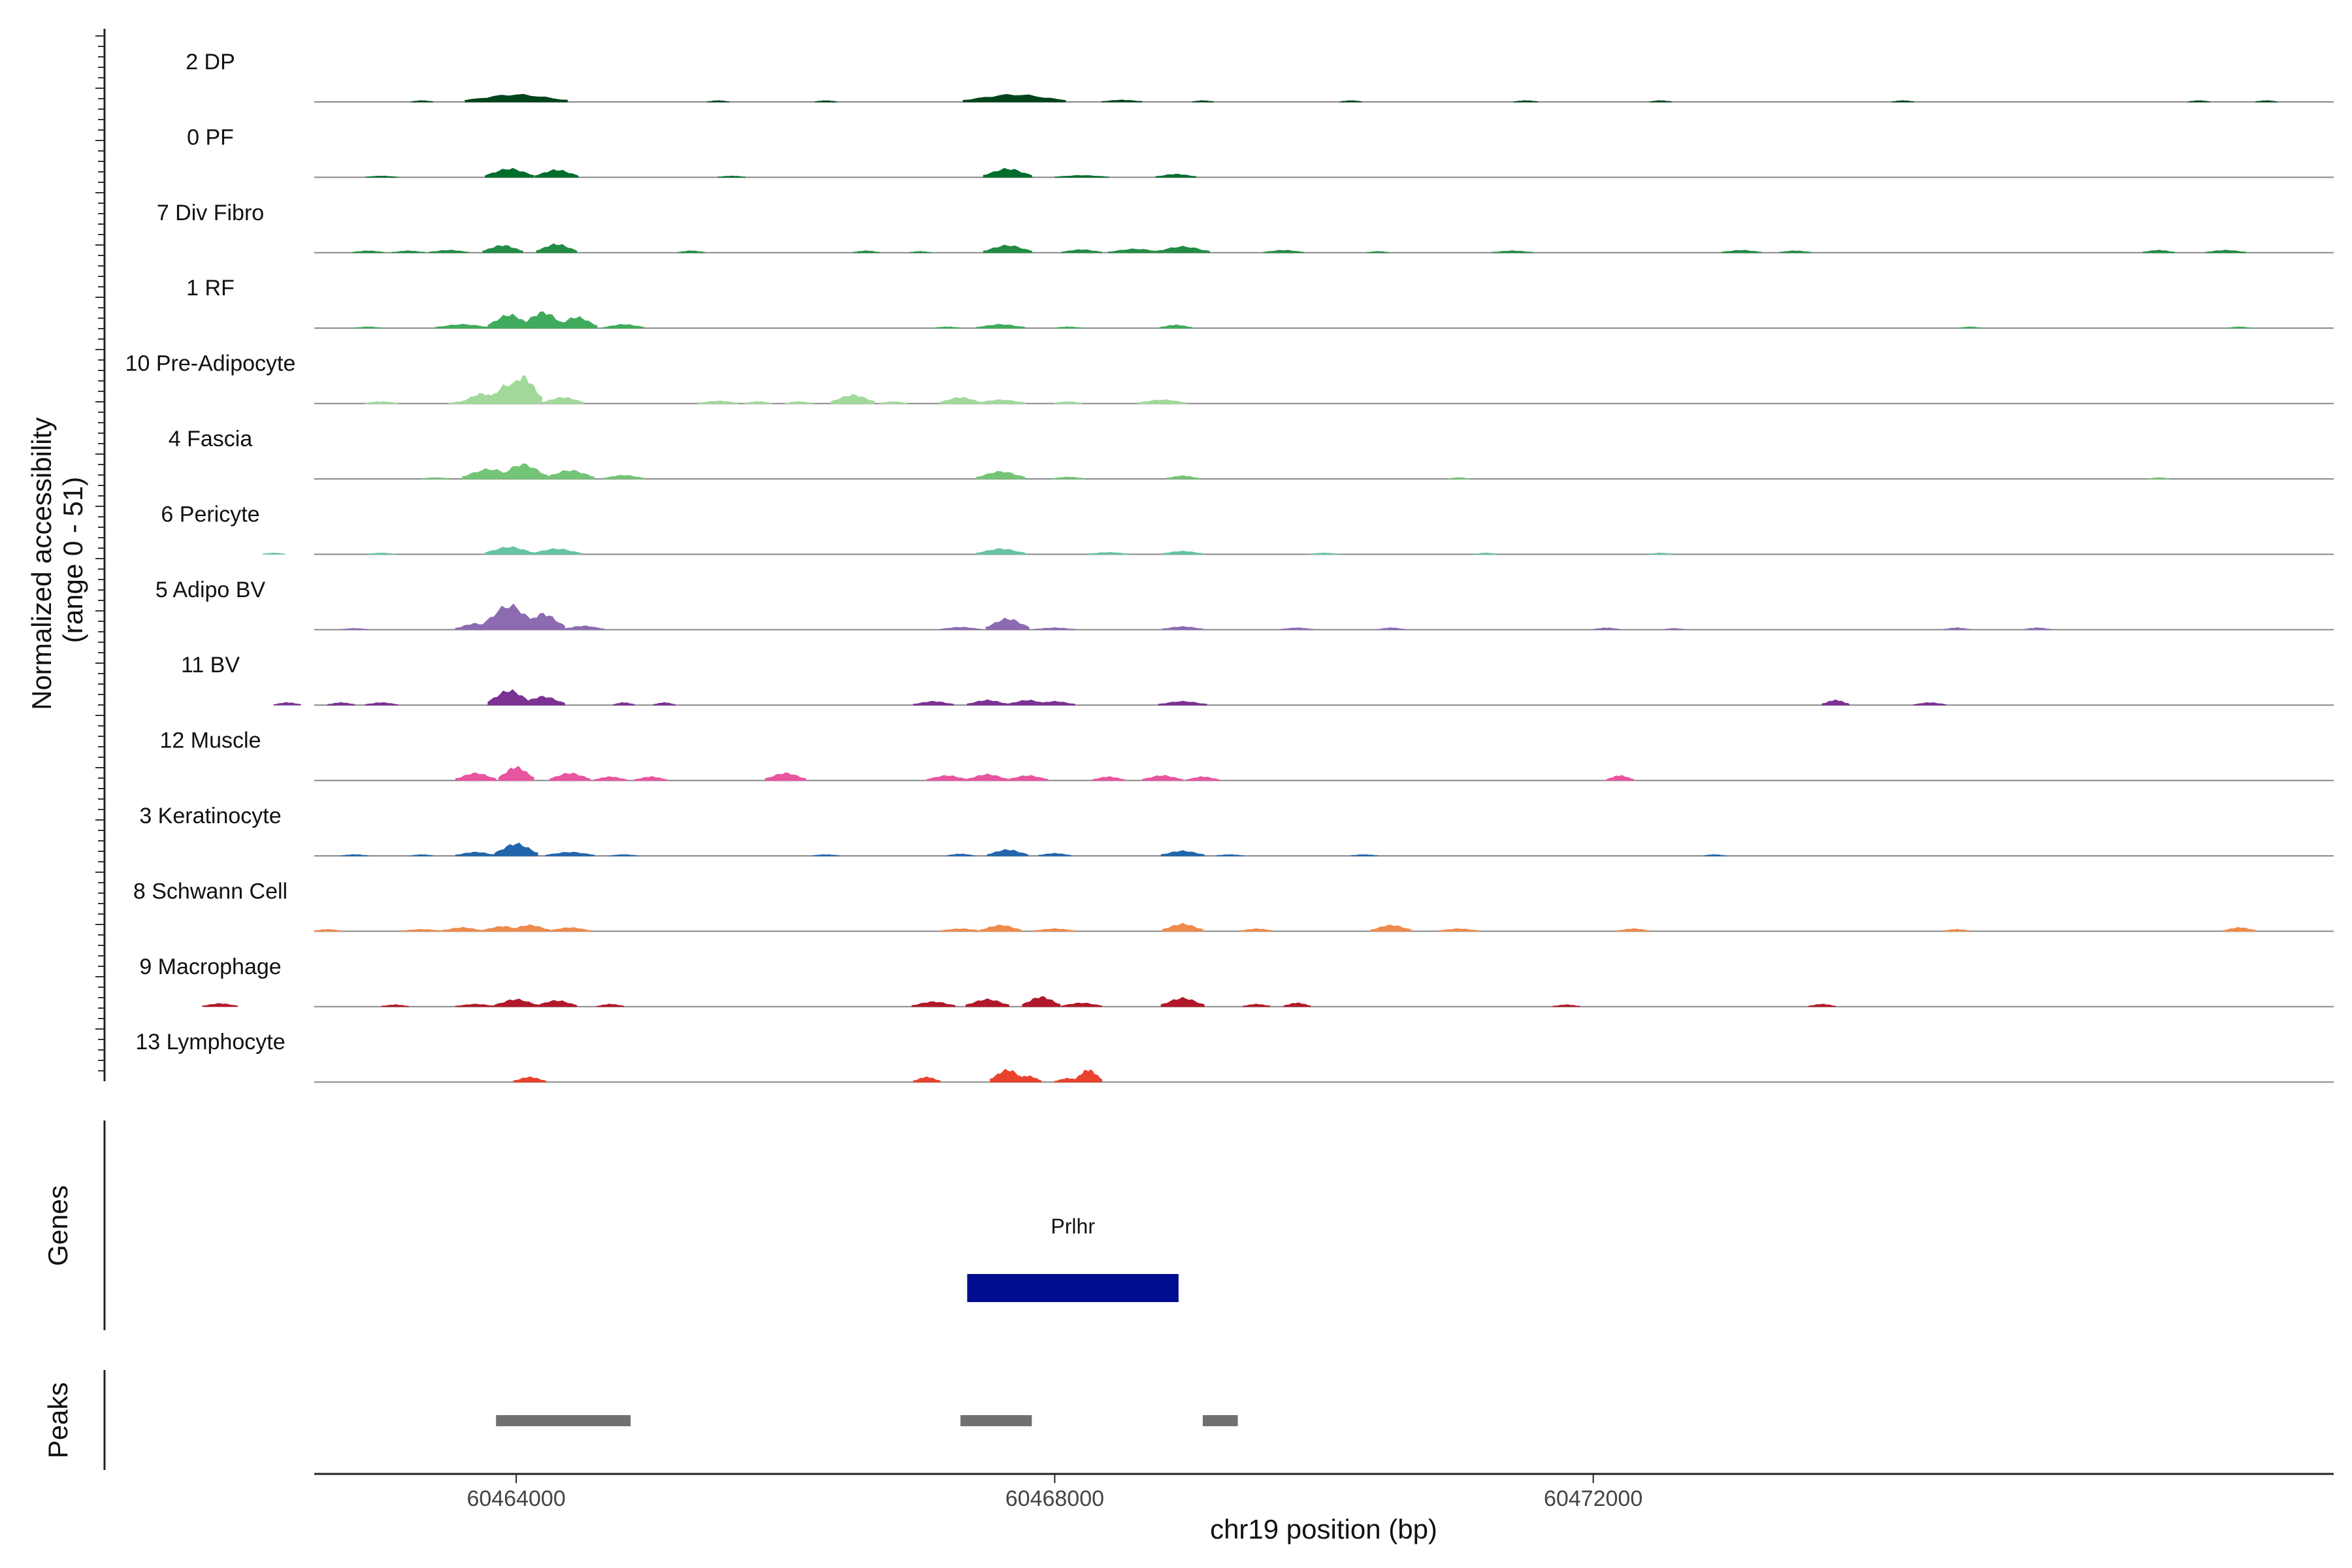 Image resolution: width=2352 pixels, height=1568 pixels. What do you see at coordinates (210, 288) in the screenshot?
I see `track-label: 1 RF` at bounding box center [210, 288].